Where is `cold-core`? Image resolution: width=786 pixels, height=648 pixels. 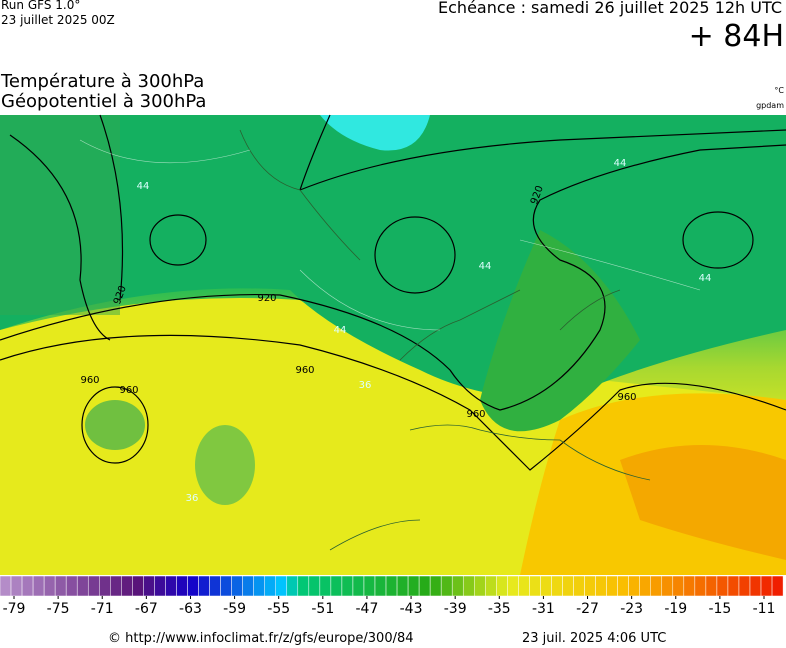
cold-core is located at coordinates (375, 133).